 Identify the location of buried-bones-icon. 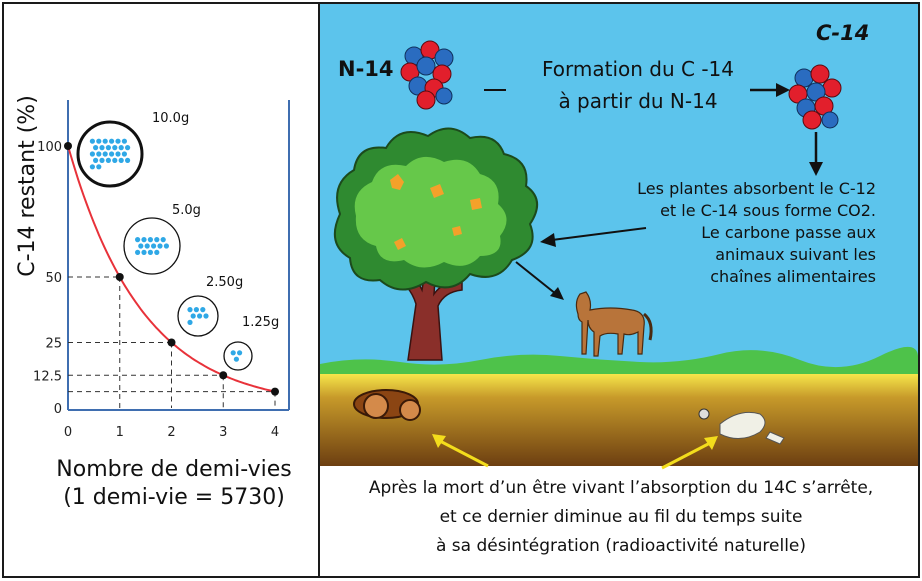
(741, 426).